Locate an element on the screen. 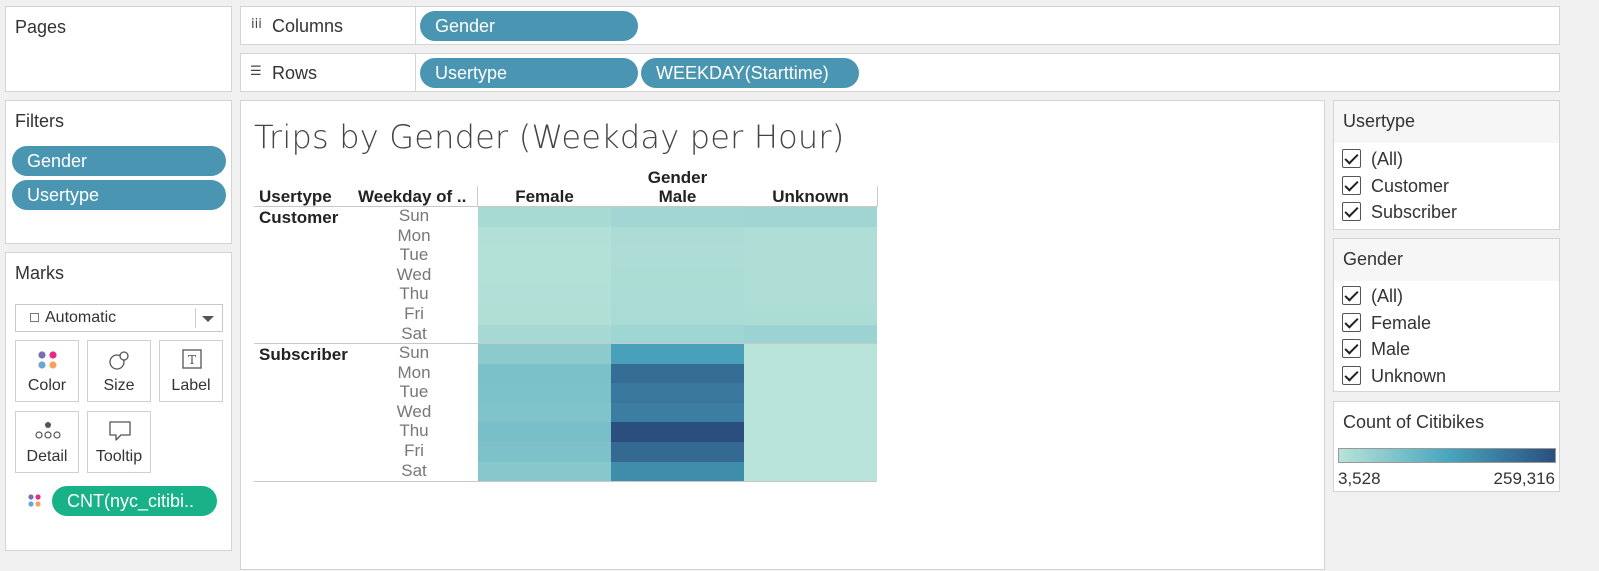 This screenshot has width=1599, height=571. usertype-filter-card: Usertype (All) Customer Subscriber is located at coordinates (1446, 165).